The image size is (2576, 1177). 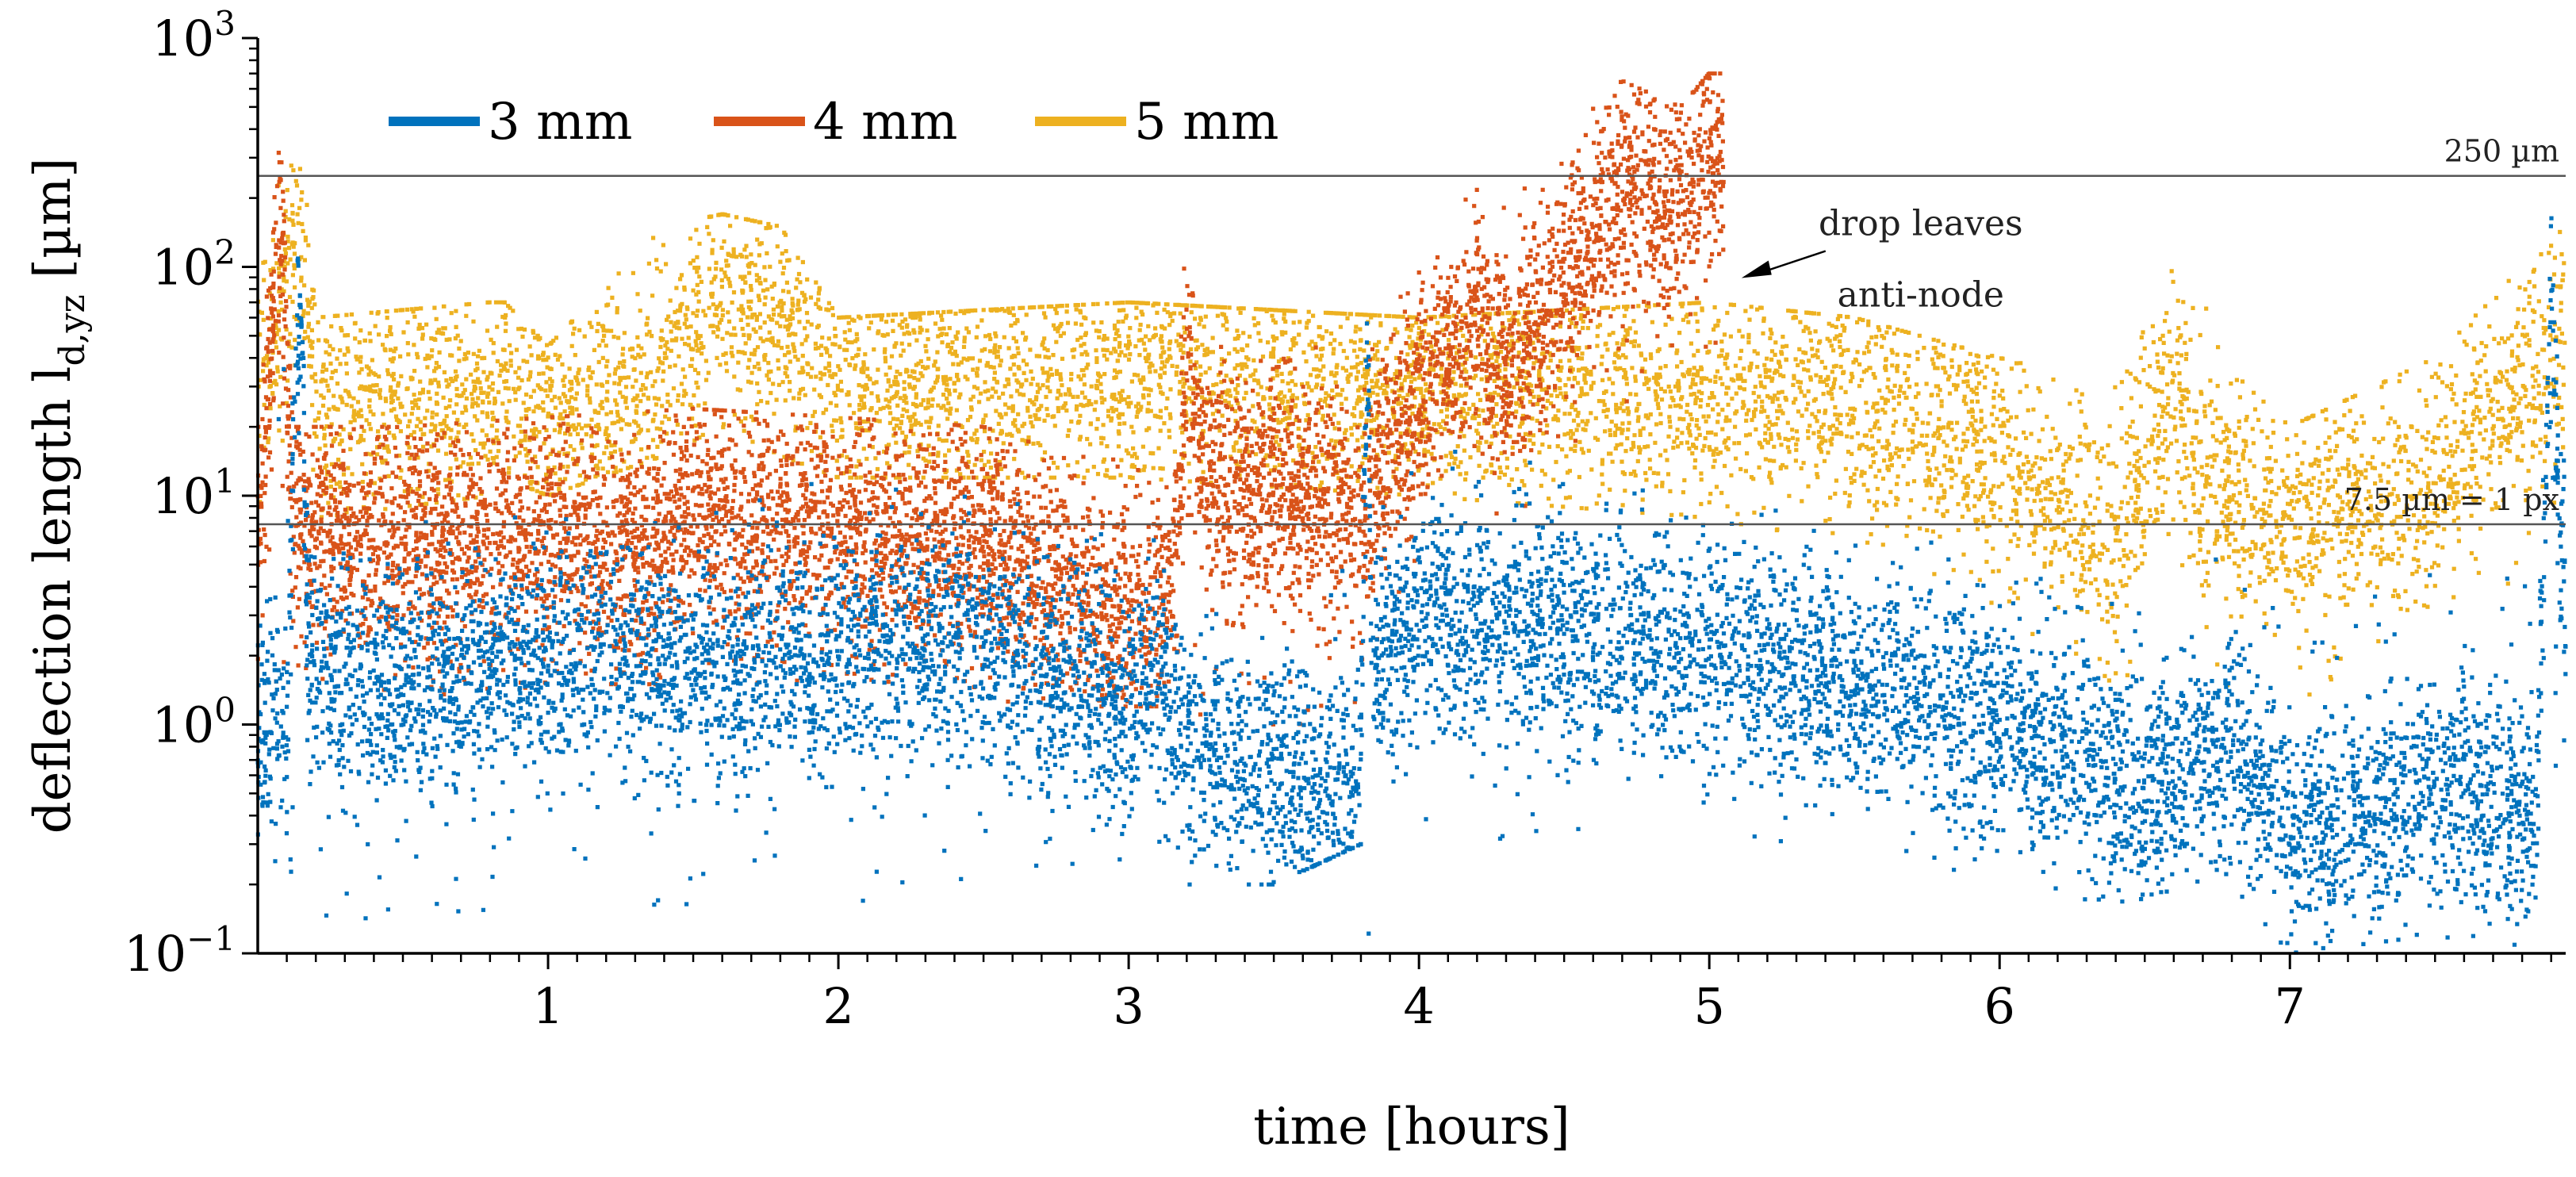 I want to click on y-tick-label: 10¹, so click(x=193, y=493).